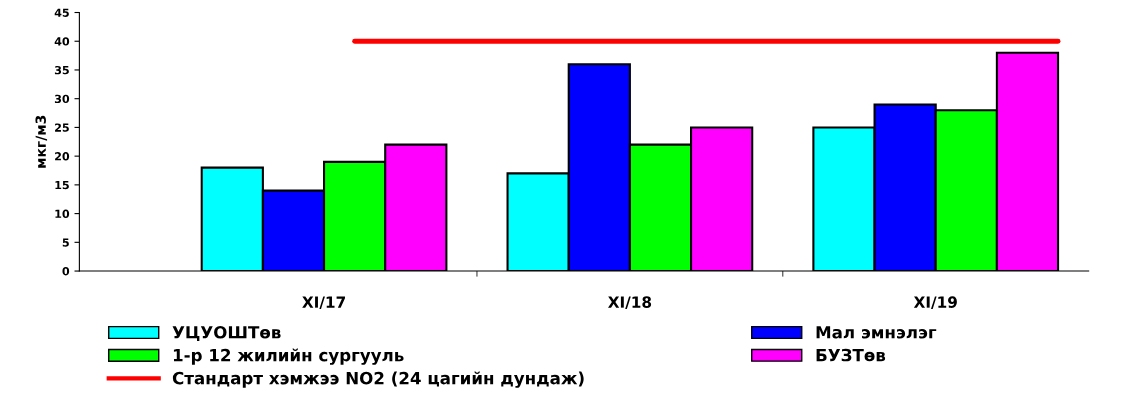 The width and height of the screenshot is (1134, 417). I want to click on x-tick-label: XI/19, so click(935, 303).